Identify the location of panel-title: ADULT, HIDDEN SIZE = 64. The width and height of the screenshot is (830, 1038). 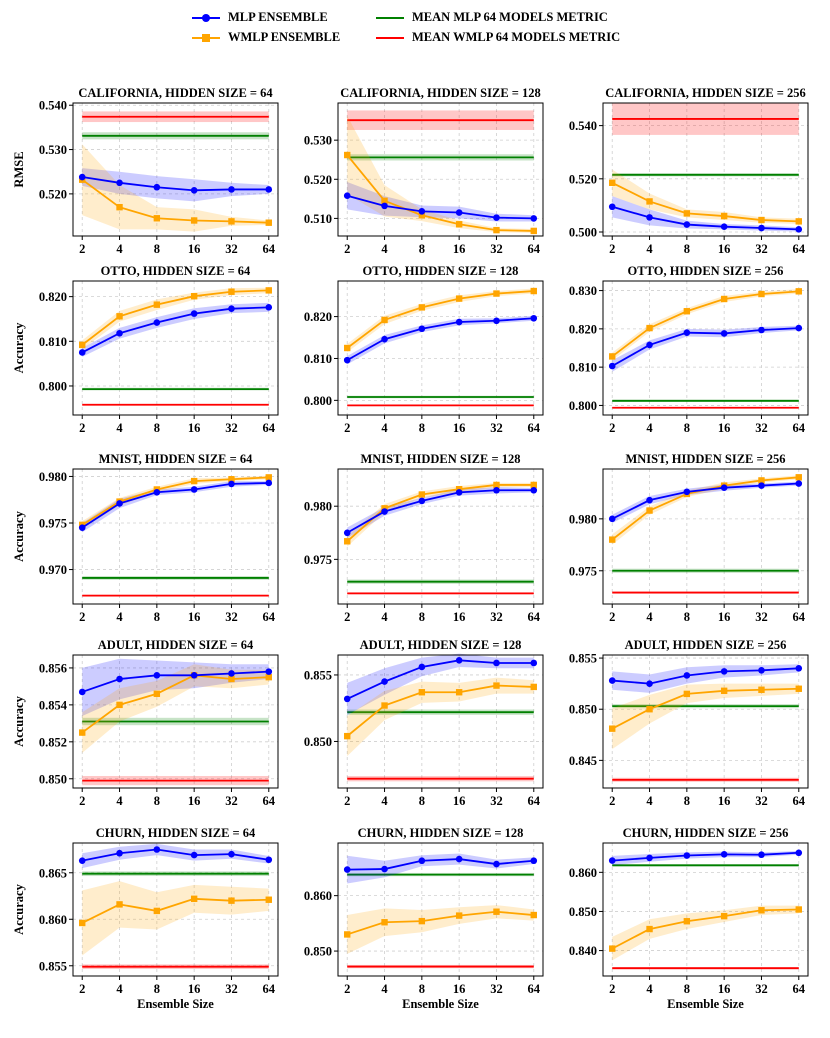
(176, 645).